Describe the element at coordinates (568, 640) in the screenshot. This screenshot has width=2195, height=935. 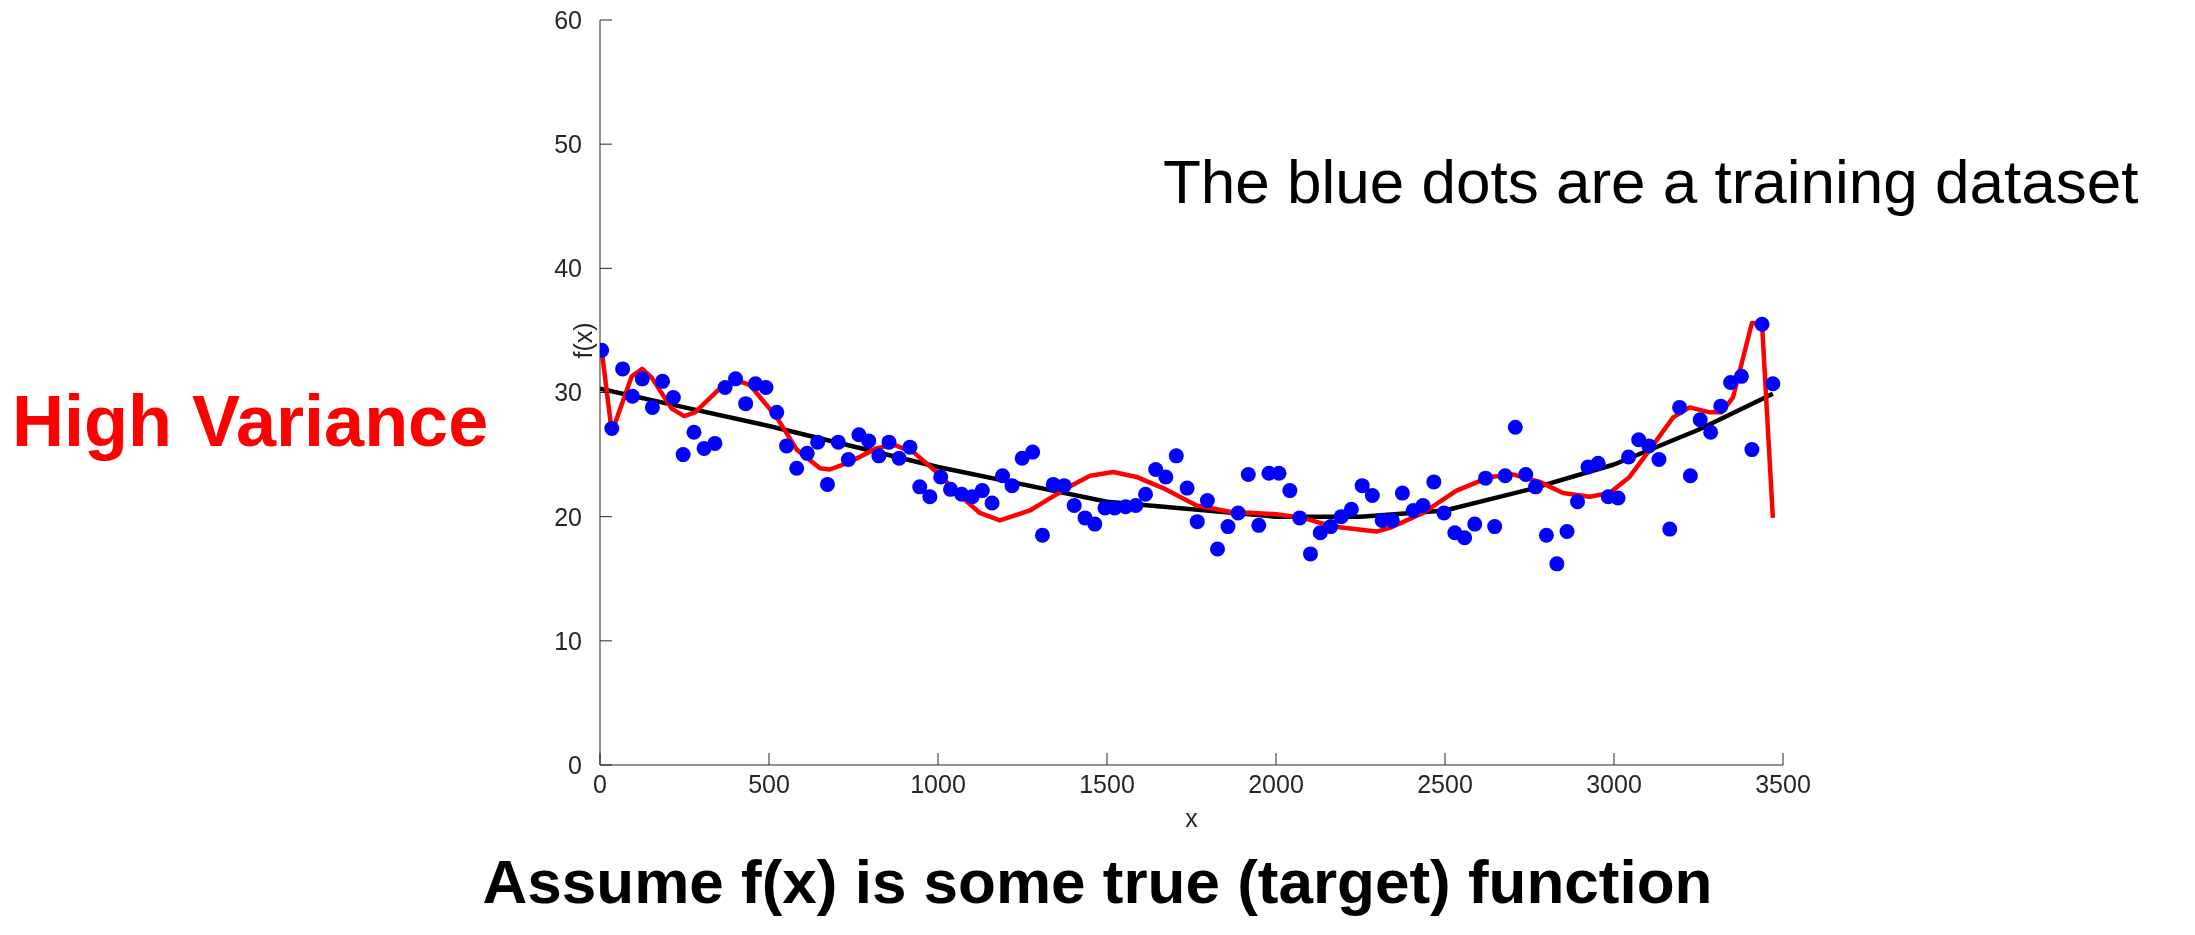
I see `y-tick-label: 10` at that location.